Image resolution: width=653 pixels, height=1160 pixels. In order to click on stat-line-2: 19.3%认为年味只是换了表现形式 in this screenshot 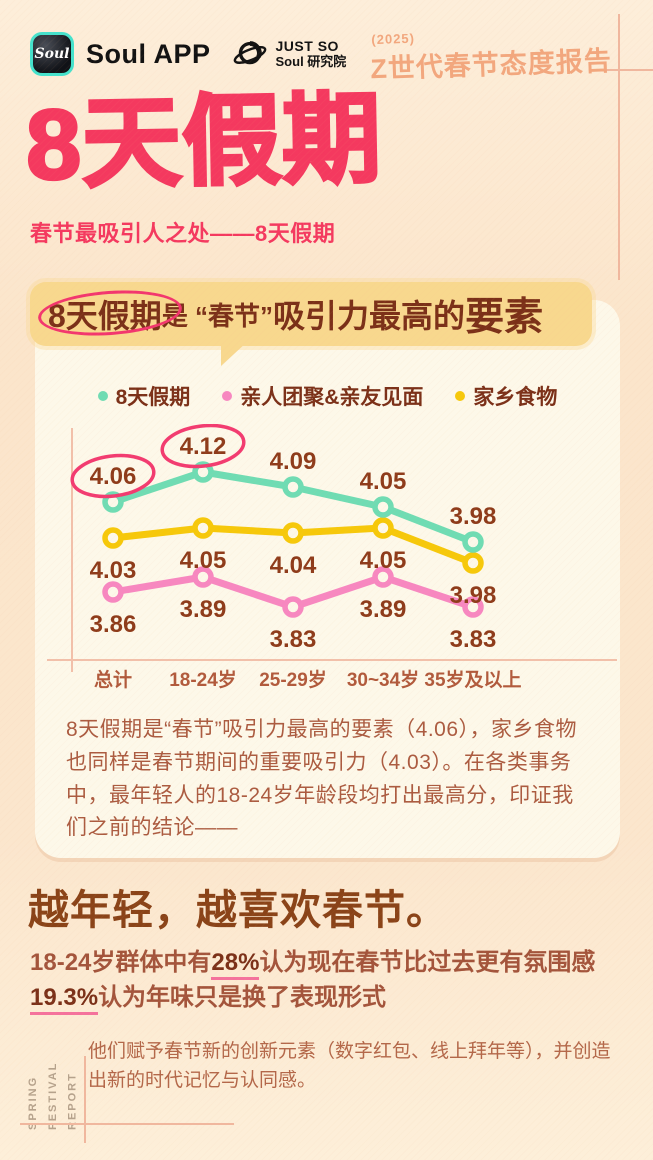, I will do `click(312, 998)`.